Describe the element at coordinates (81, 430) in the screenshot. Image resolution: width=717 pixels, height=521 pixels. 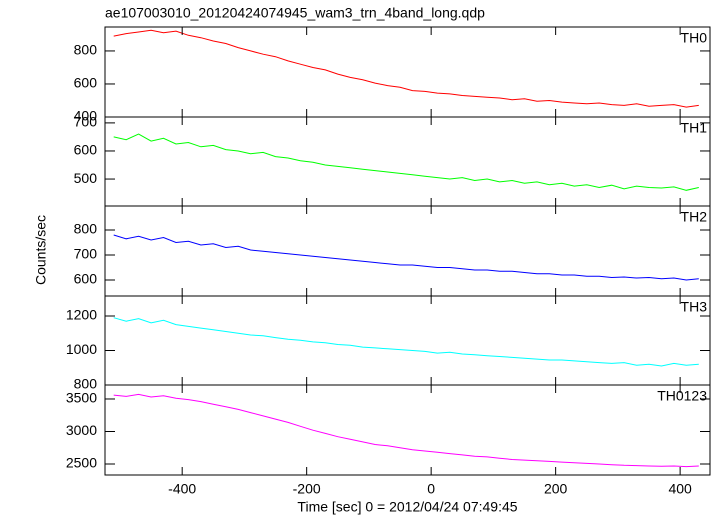
I see `y-tick-label: 3000` at that location.